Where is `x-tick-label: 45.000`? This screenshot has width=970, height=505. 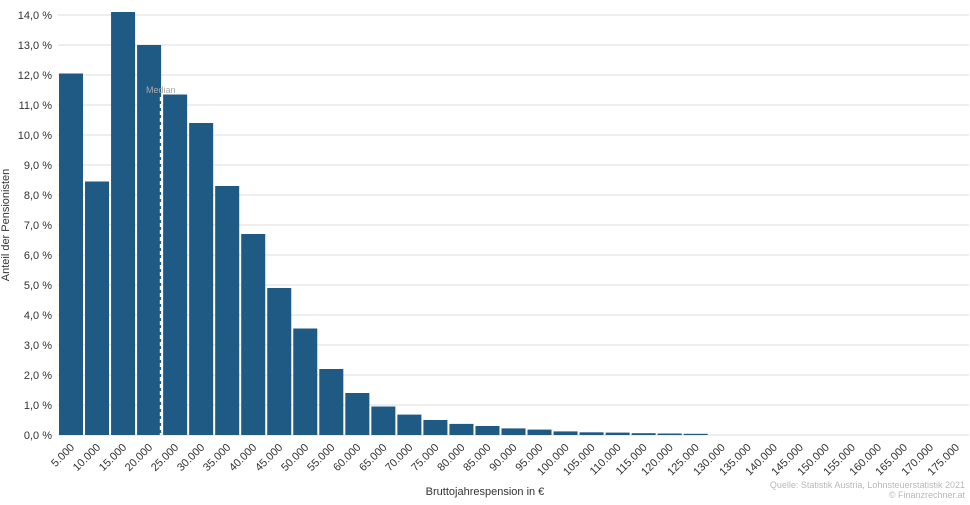
x-tick-label: 45.000 is located at coordinates (269, 458).